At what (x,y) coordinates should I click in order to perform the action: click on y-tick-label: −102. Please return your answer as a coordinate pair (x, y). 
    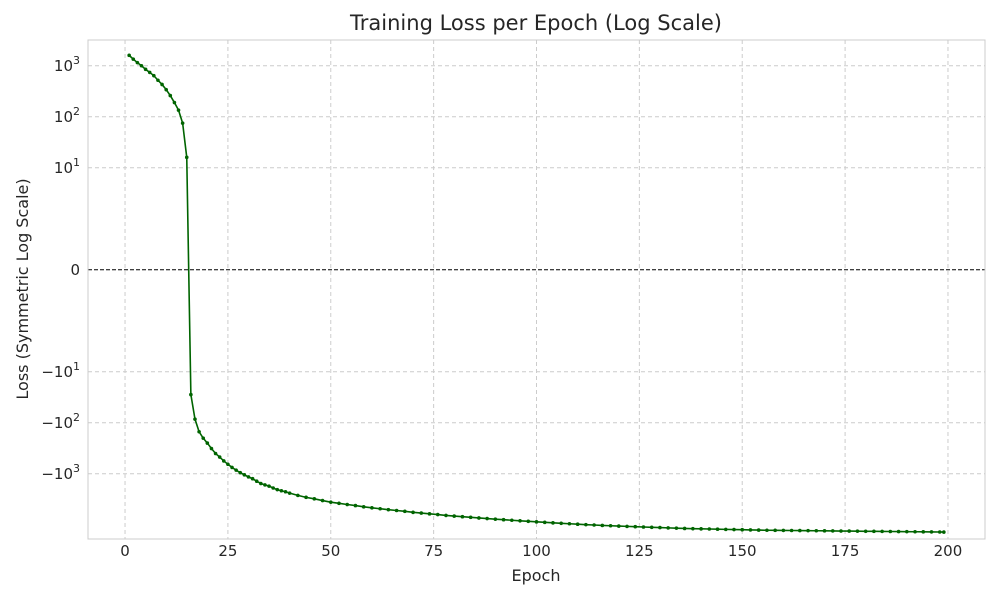
    Looking at the image, I should click on (60, 421).